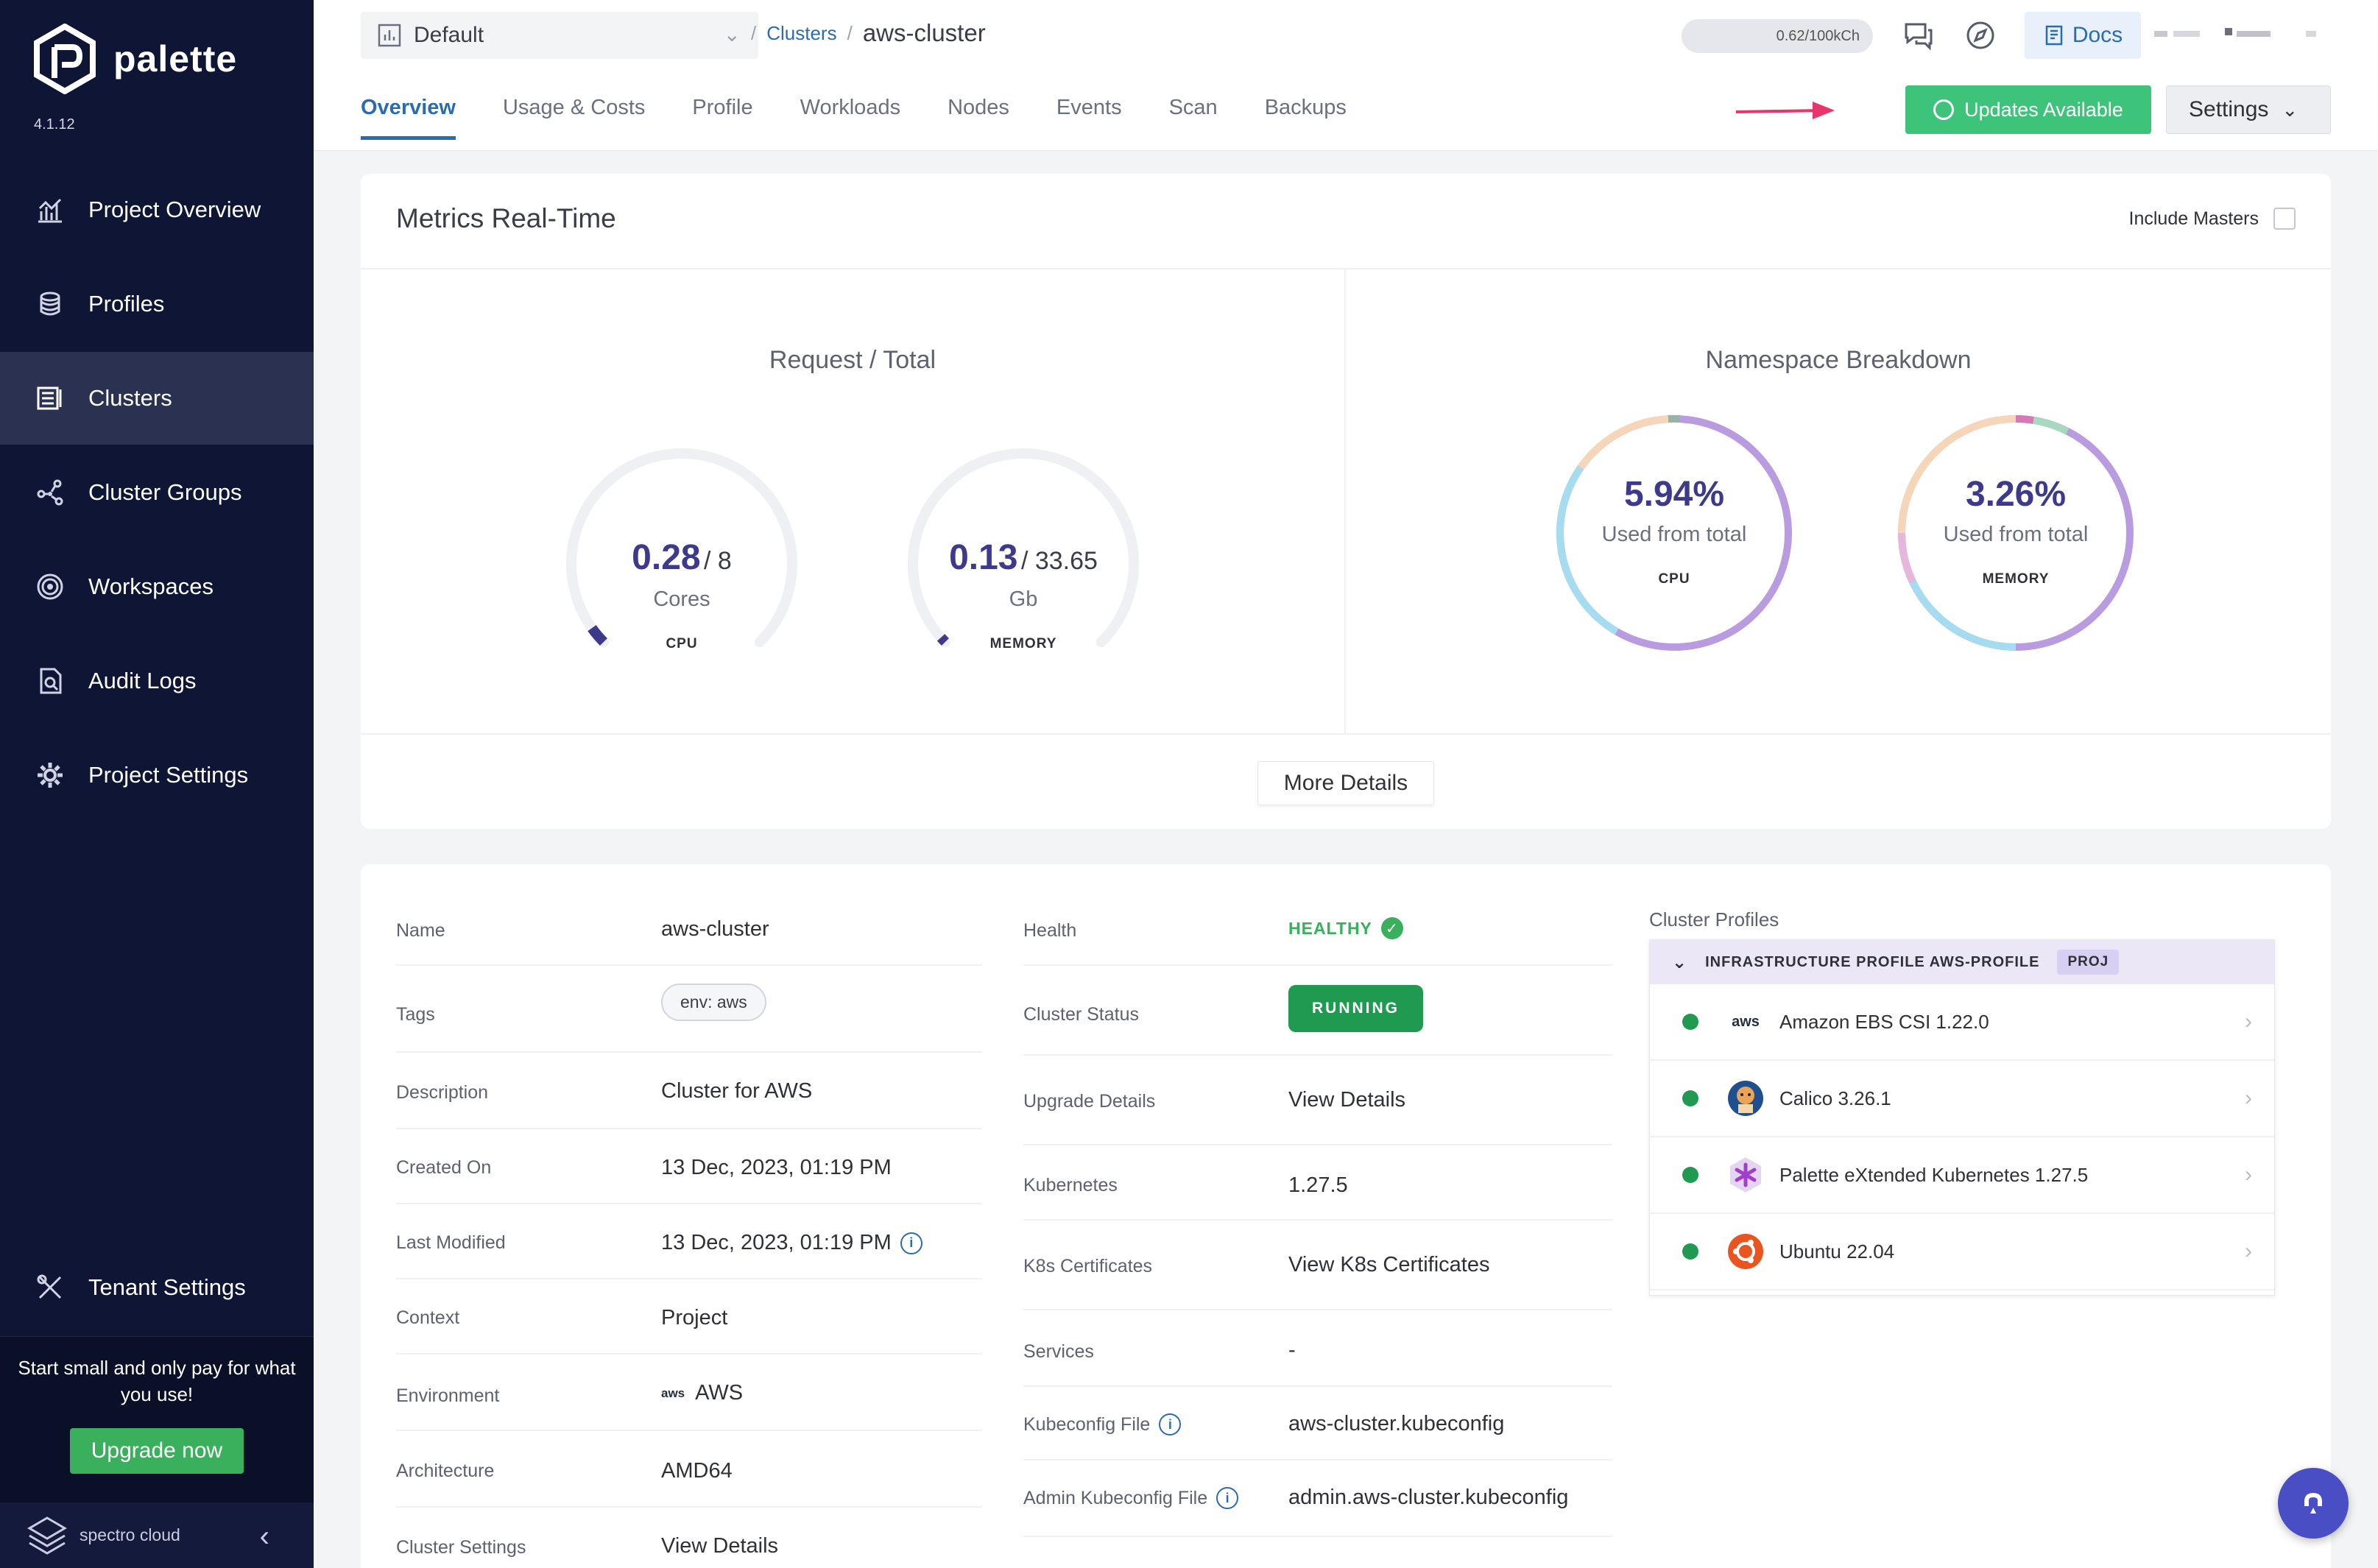 This screenshot has width=2378, height=1568. I want to click on cluster-settings-link: View Details, so click(720, 1546).